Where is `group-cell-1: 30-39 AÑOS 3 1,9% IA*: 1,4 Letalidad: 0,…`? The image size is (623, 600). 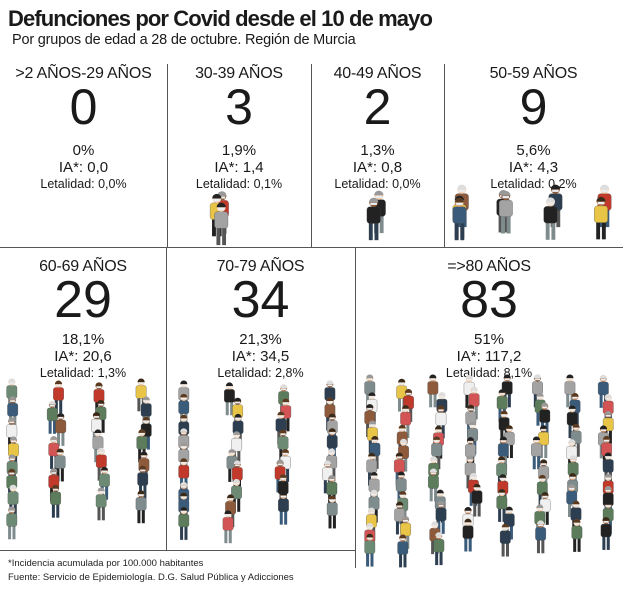 group-cell-1: 30-39 AÑOS 3 1,9% IA*: 1,4 Letalidad: 0,… is located at coordinates (239, 129).